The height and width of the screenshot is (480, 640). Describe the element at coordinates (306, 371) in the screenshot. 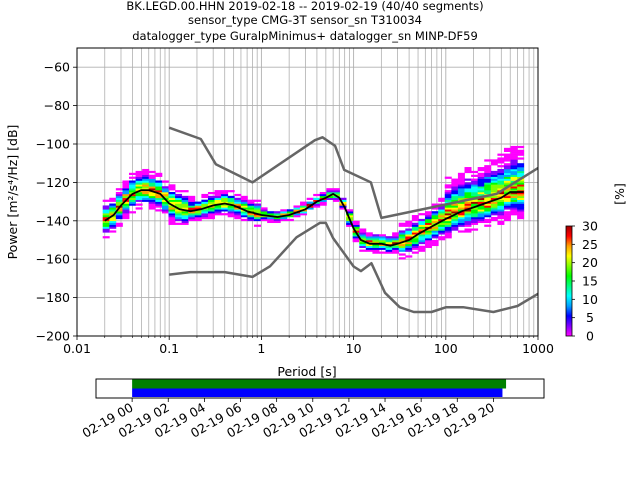

I see `x-axis-label: Period [s]` at that location.